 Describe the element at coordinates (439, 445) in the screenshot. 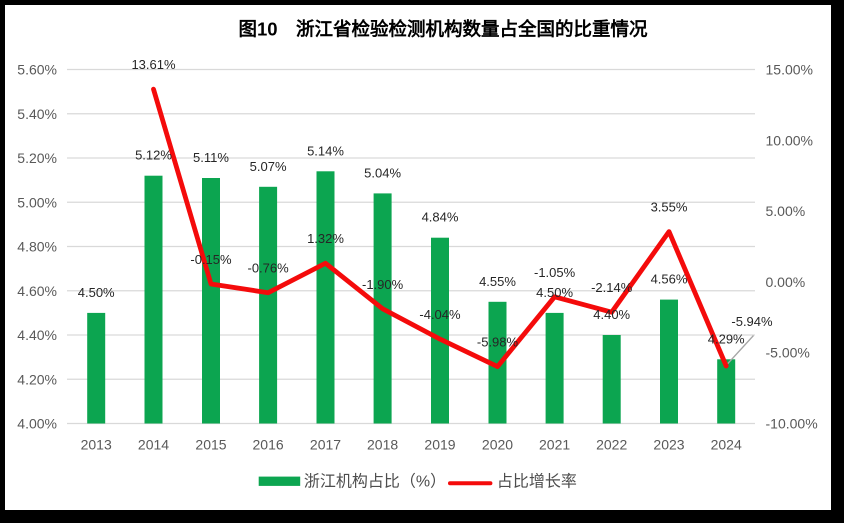

I see `svg-text: 2019` at that location.